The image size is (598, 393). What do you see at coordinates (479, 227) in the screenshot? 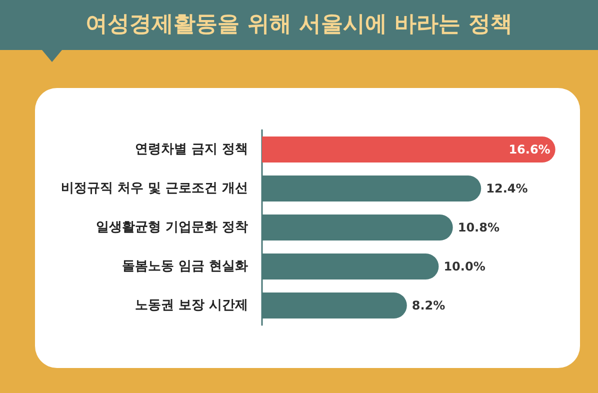
I see `data-label: 10.8%` at bounding box center [479, 227].